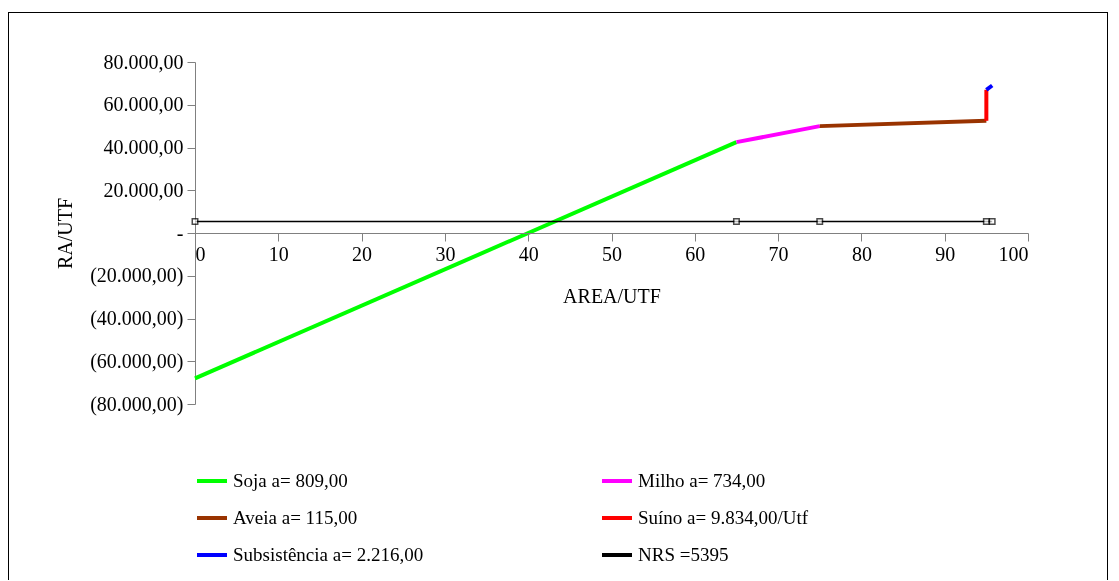 Image resolution: width=1119 pixels, height=581 pixels. What do you see at coordinates (612, 253) in the screenshot?
I see `x-tick-label: 50` at bounding box center [612, 253].